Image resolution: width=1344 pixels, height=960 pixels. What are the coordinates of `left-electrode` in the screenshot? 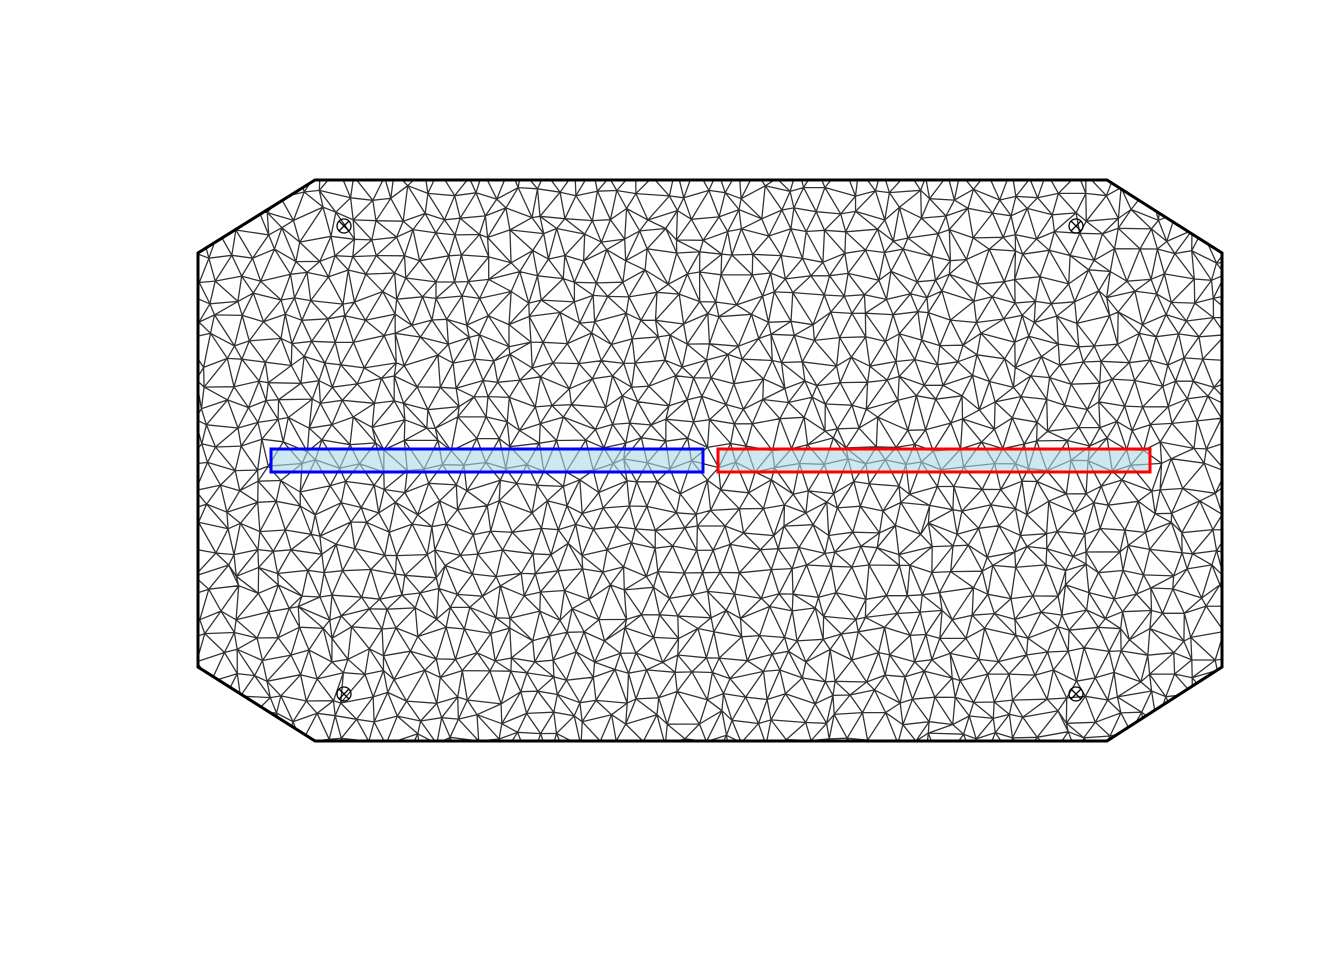 It's located at (487, 460).